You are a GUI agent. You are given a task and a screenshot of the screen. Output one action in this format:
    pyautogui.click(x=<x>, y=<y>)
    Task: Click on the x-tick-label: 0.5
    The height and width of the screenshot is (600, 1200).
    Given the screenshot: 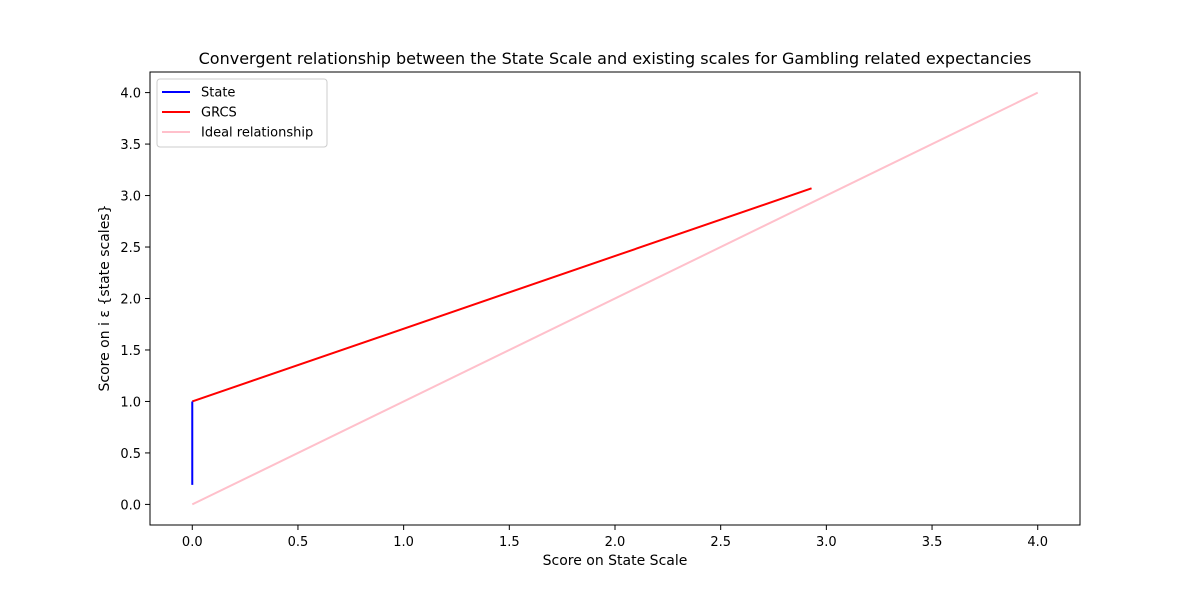 What is the action you would take?
    pyautogui.click(x=298, y=542)
    